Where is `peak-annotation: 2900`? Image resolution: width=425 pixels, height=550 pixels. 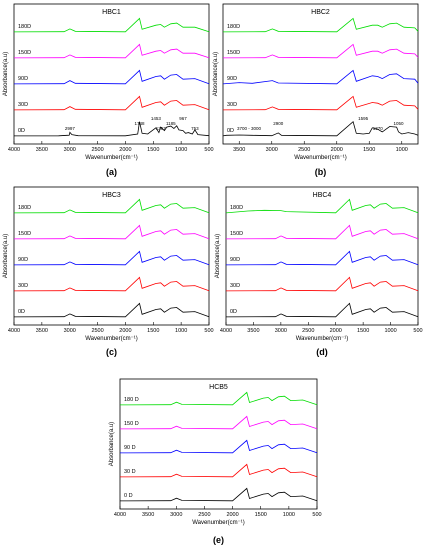
peak-annotation: 2900 is located at coordinates (278, 123).